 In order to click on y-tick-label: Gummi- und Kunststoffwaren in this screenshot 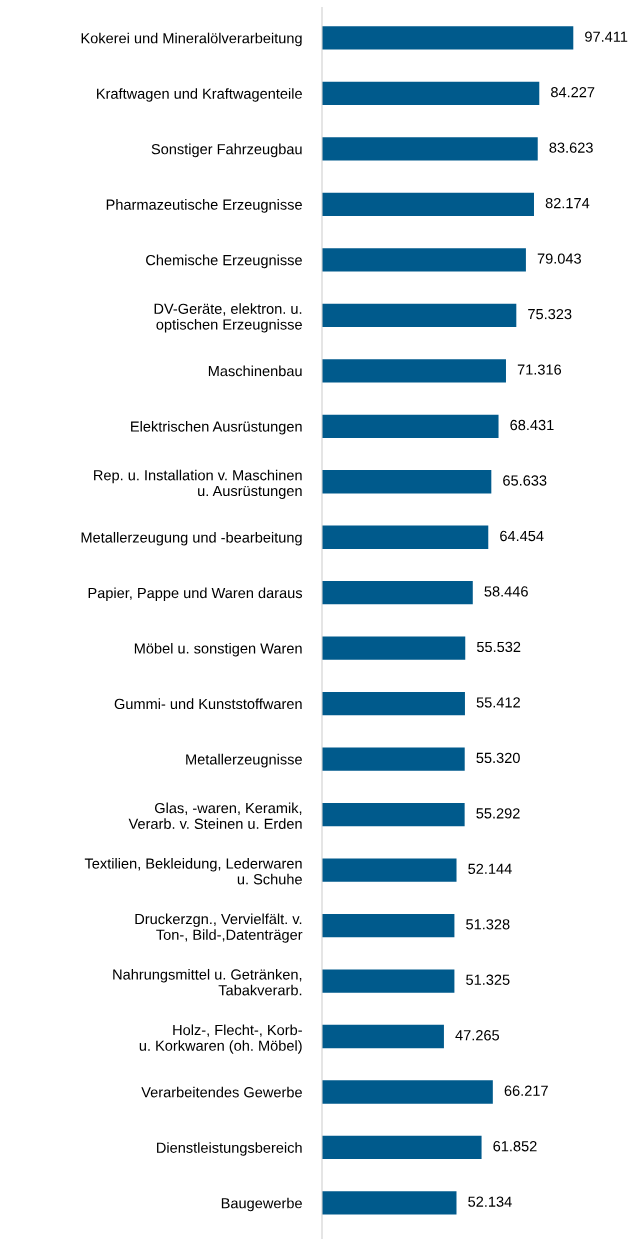, I will do `click(208, 704)`.